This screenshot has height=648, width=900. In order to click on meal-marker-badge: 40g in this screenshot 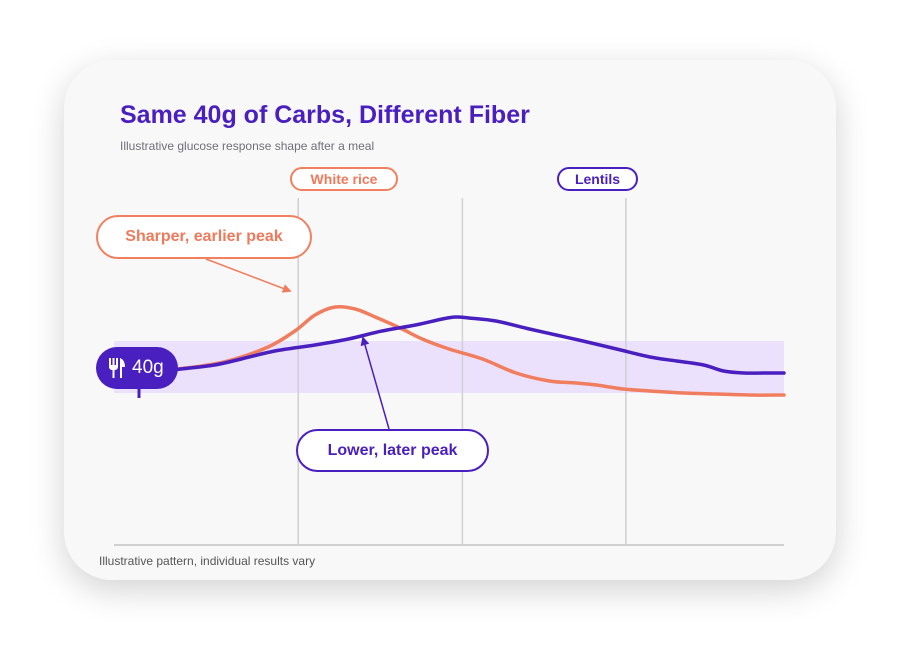, I will do `click(137, 368)`.